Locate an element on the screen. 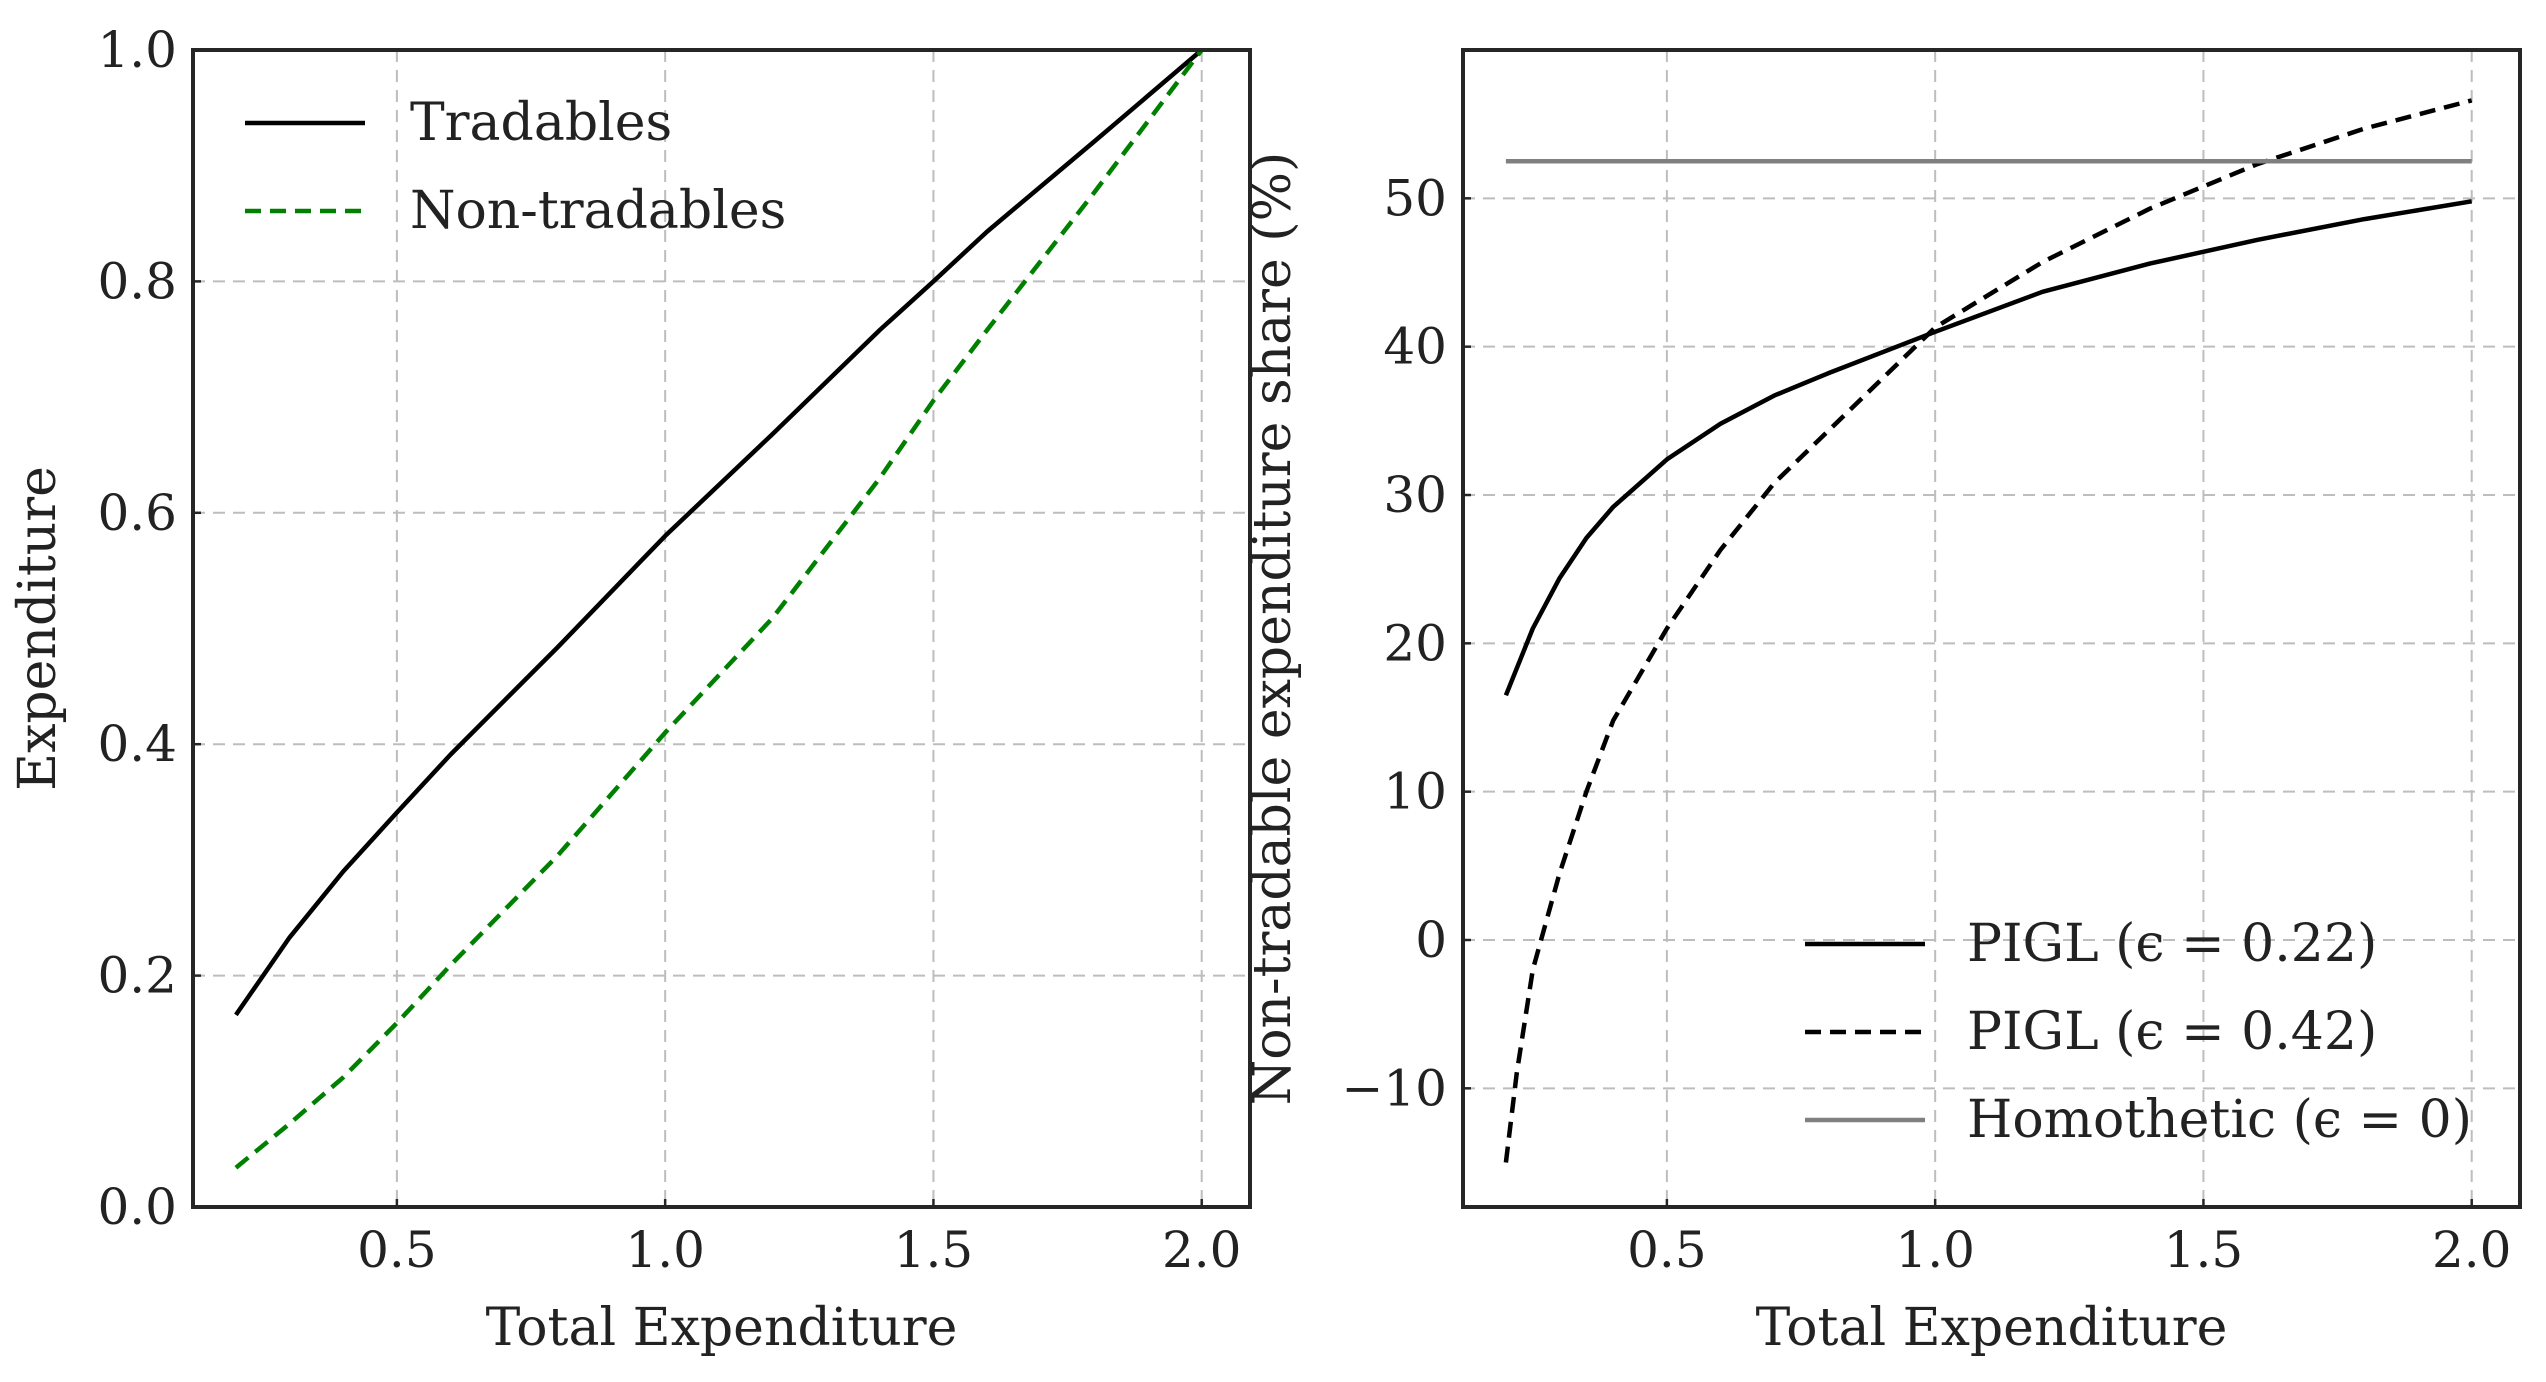 The width and height of the screenshot is (2546, 1382). y-axis-title: Non-tradable expenditure share (%) is located at coordinates (1273, 629).